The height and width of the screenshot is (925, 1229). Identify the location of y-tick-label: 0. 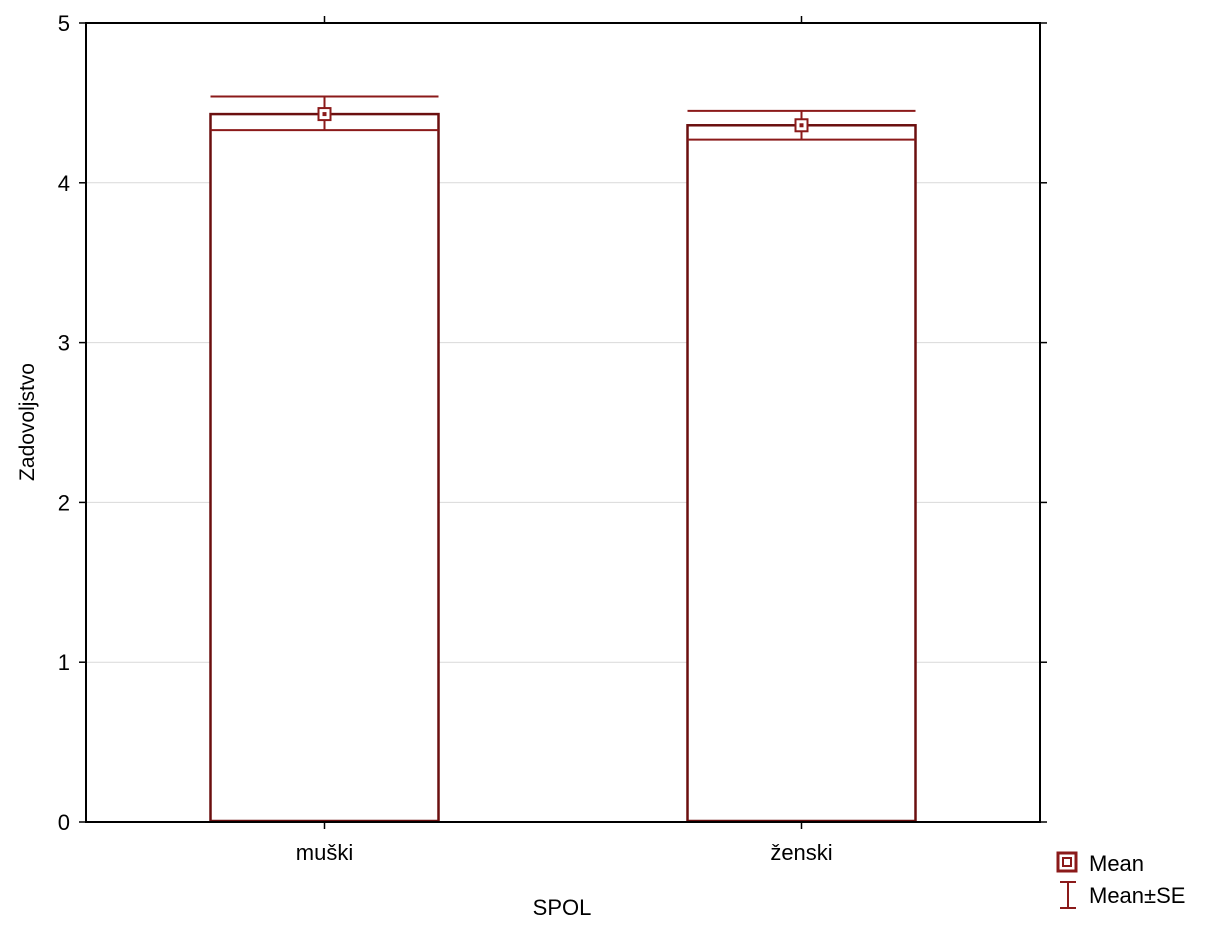
(64, 822).